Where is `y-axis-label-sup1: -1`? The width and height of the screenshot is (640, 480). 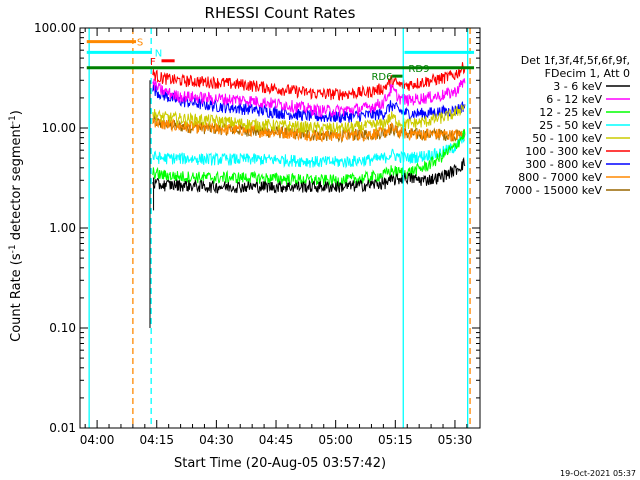 y-axis-label-sup1: -1 is located at coordinates (13, 248).